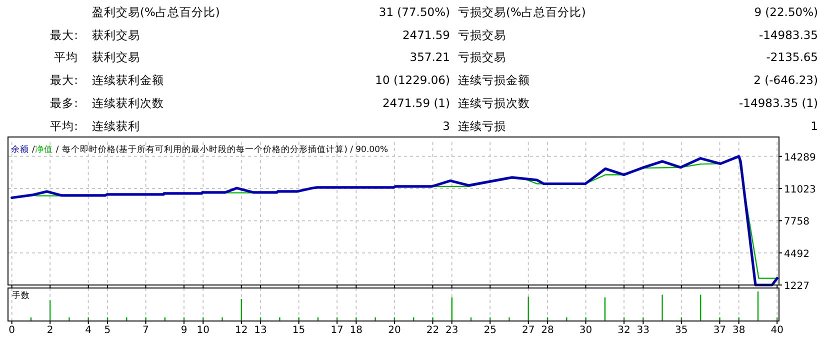 The image size is (836, 337). I want to click on category-label: 最多:, so click(64, 103).